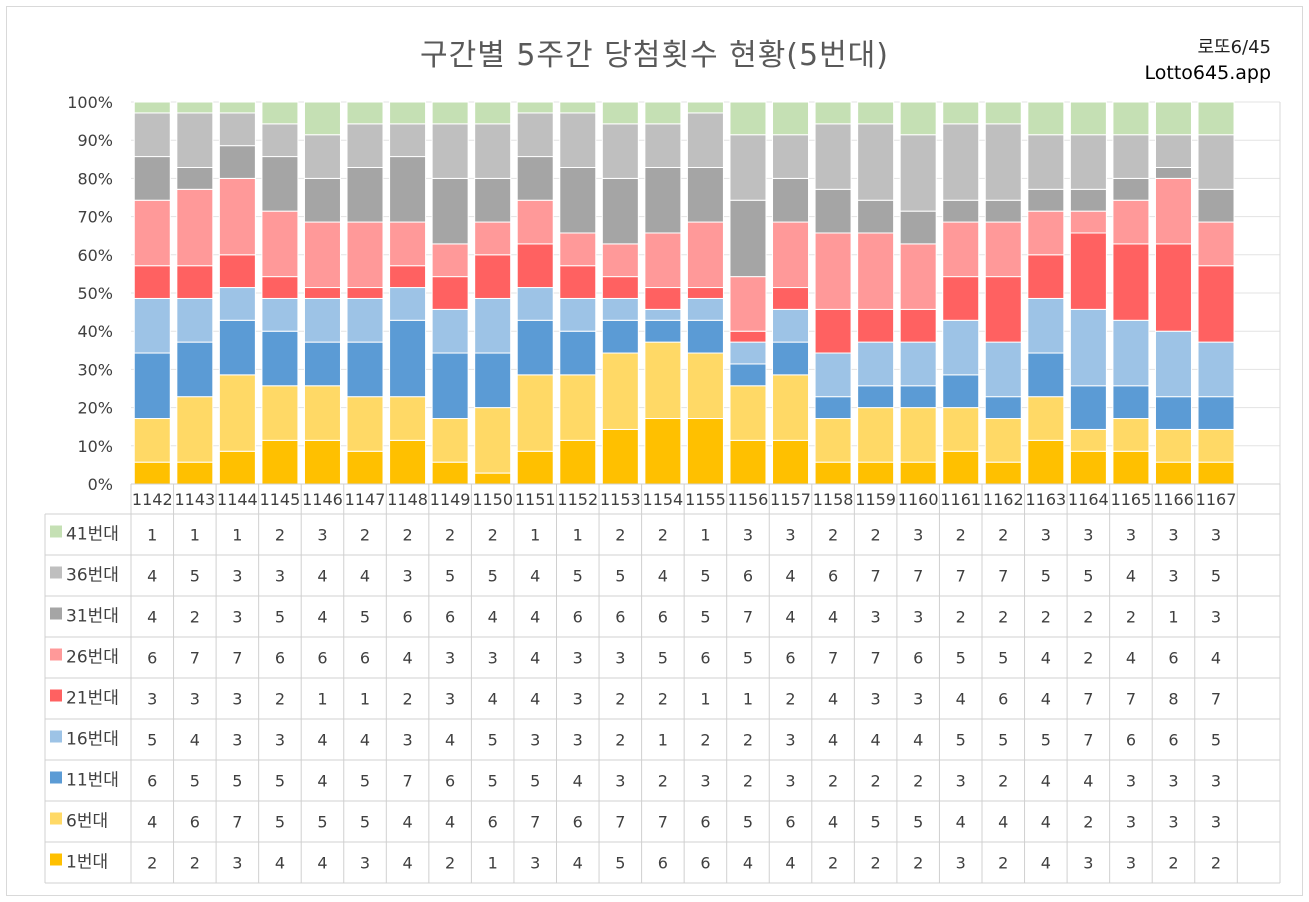  Describe the element at coordinates (1234, 47) in the screenshot. I see `brand-game-label: 로또6/45` at that location.